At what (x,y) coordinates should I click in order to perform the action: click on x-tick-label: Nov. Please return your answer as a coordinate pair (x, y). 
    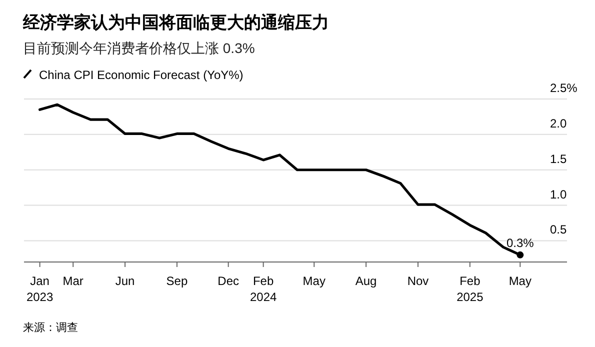
    Looking at the image, I should click on (418, 281).